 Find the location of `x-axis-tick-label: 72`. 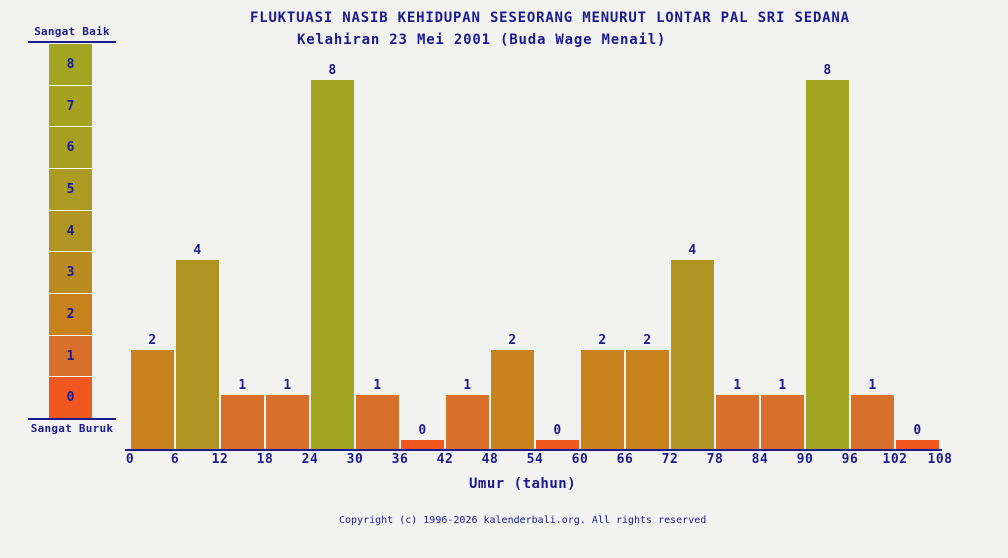

x-axis-tick-label: 72 is located at coordinates (670, 459).